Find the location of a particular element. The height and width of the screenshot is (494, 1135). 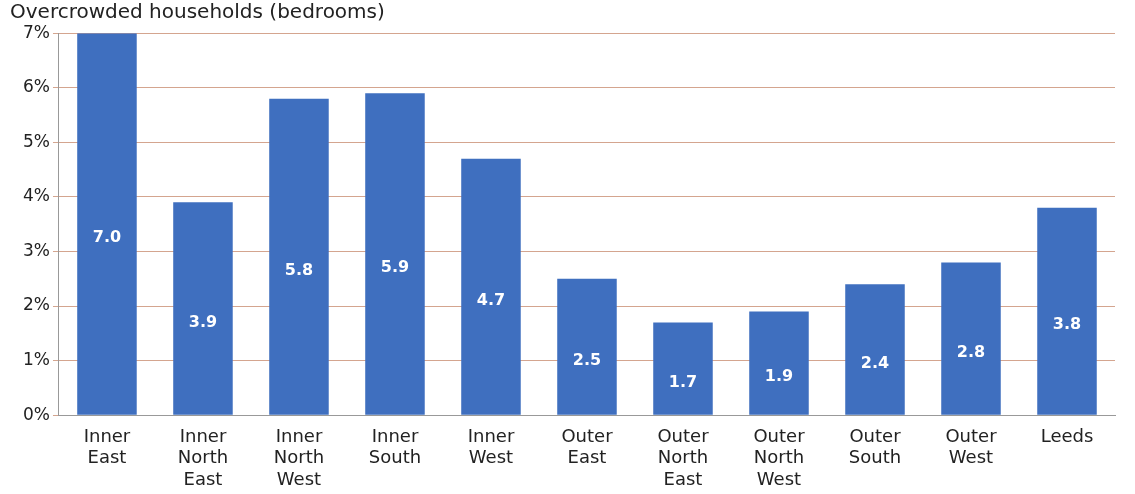

data-label: 3.9 is located at coordinates (203, 321).